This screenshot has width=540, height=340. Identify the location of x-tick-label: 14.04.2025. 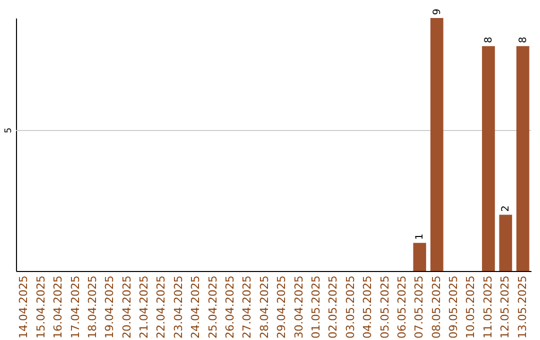
(23, 307).